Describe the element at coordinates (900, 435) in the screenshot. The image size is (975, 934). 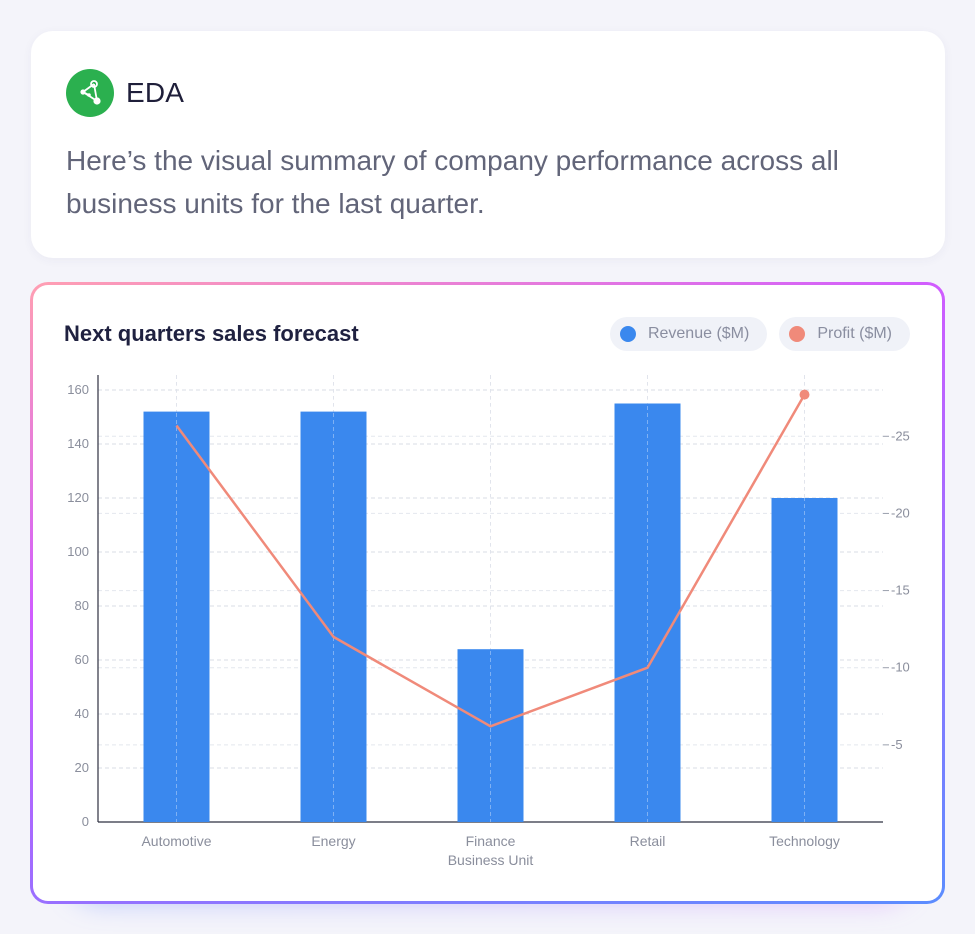
I see `y-right-tick-label: -25` at that location.